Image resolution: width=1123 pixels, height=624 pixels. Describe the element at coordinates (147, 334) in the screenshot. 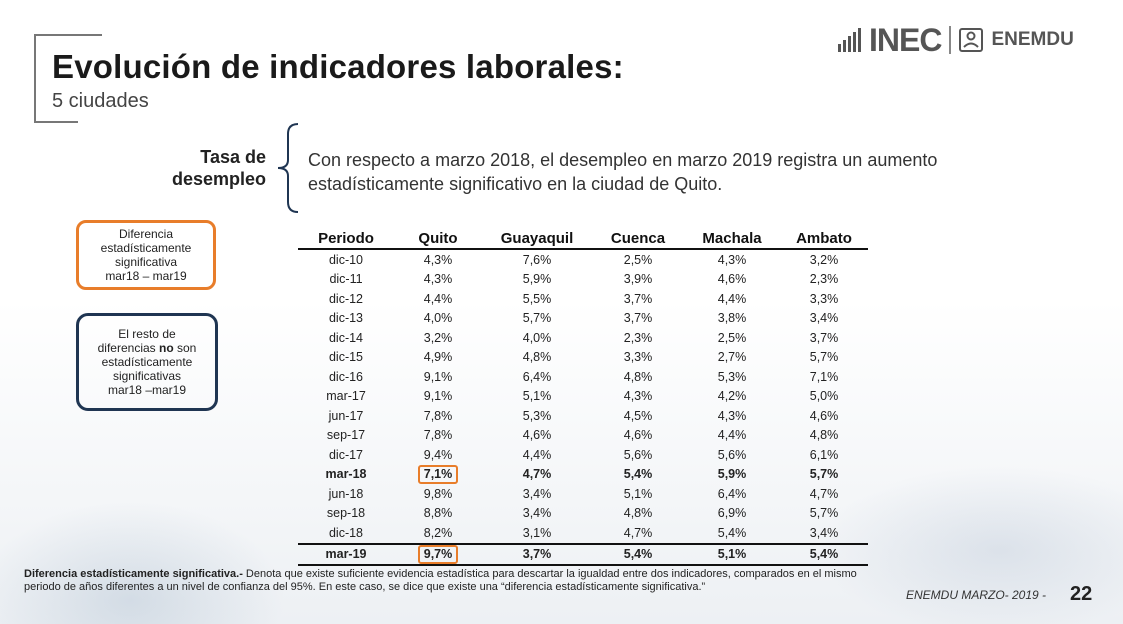

I see `legend-ns-line1: El resto de` at that location.